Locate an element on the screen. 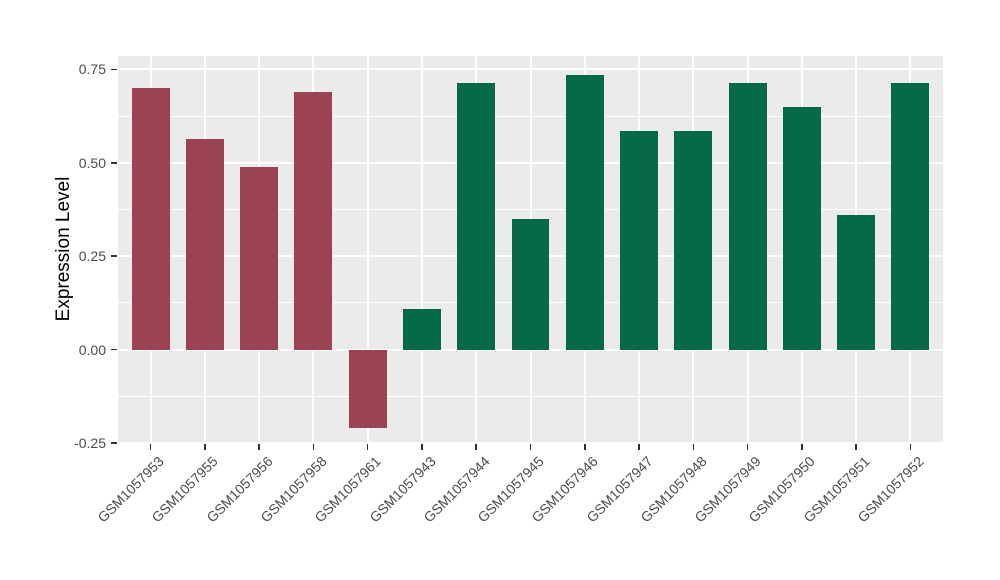  y-tick-label: 0.75 is located at coordinates (92, 69).